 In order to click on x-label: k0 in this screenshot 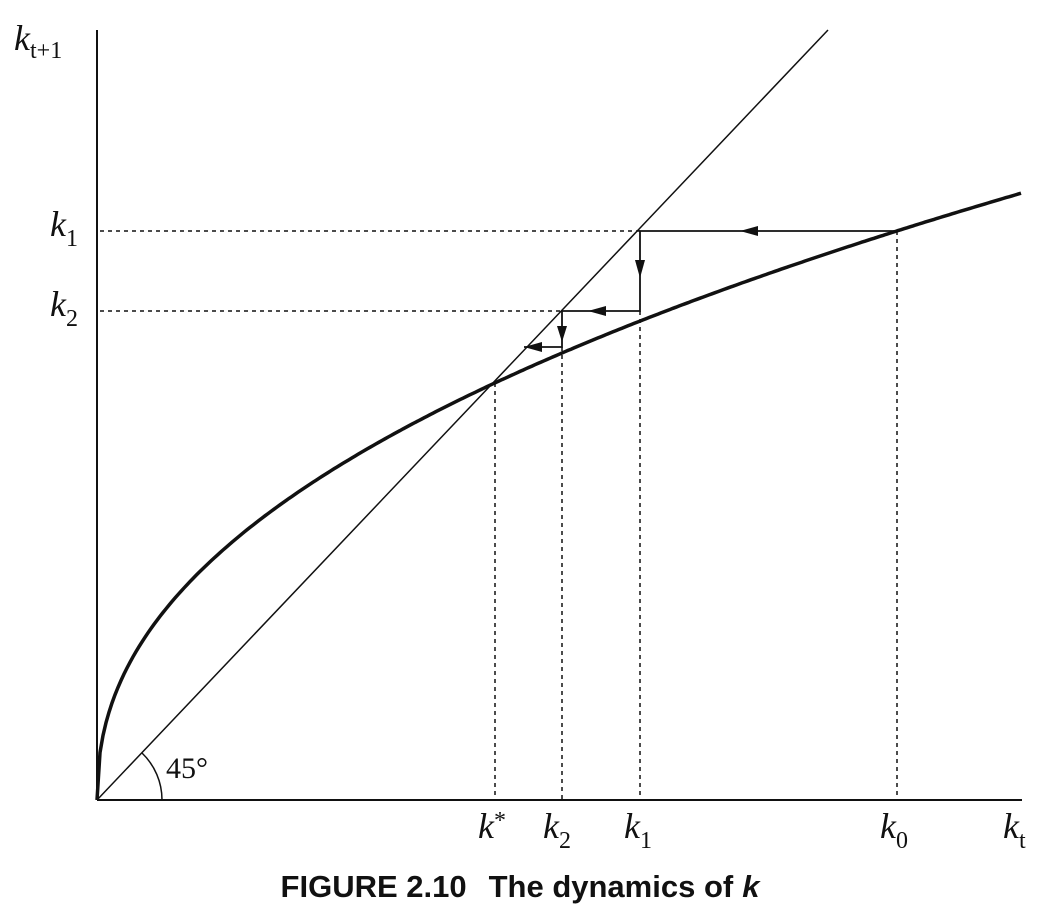, I will do `click(894, 830)`.